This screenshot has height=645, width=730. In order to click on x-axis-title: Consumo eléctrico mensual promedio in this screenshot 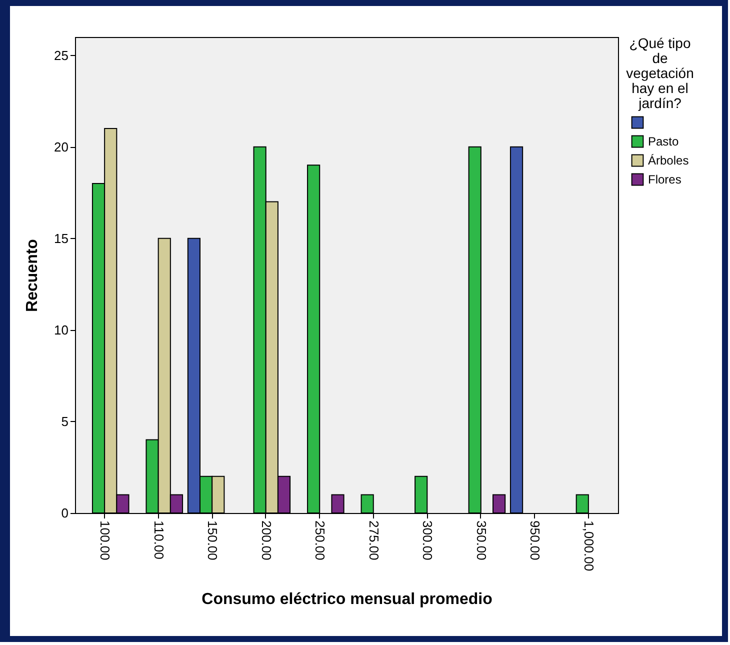, I will do `click(347, 599)`.